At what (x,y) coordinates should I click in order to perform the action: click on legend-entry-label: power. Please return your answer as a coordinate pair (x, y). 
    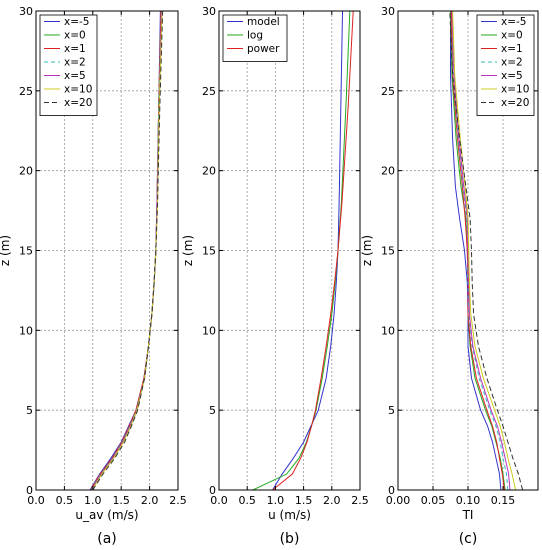
    Looking at the image, I should click on (263, 49).